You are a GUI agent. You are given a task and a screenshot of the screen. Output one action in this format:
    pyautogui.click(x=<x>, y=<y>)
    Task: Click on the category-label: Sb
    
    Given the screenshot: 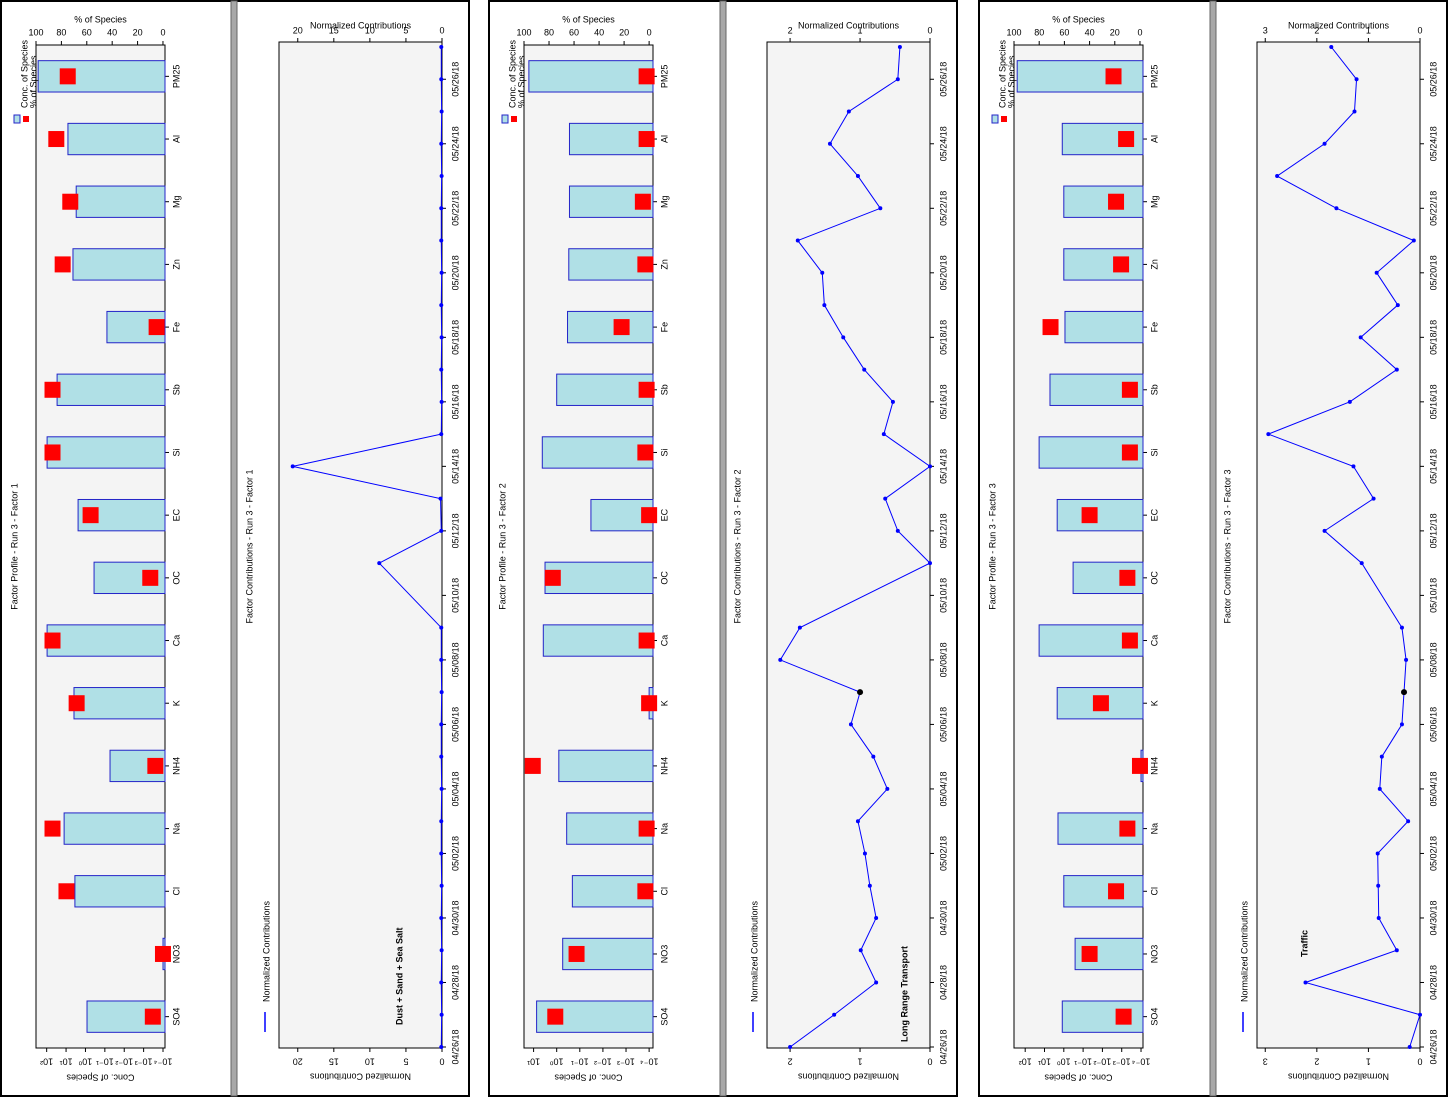 What is the action you would take?
    pyautogui.click(x=1154, y=389)
    